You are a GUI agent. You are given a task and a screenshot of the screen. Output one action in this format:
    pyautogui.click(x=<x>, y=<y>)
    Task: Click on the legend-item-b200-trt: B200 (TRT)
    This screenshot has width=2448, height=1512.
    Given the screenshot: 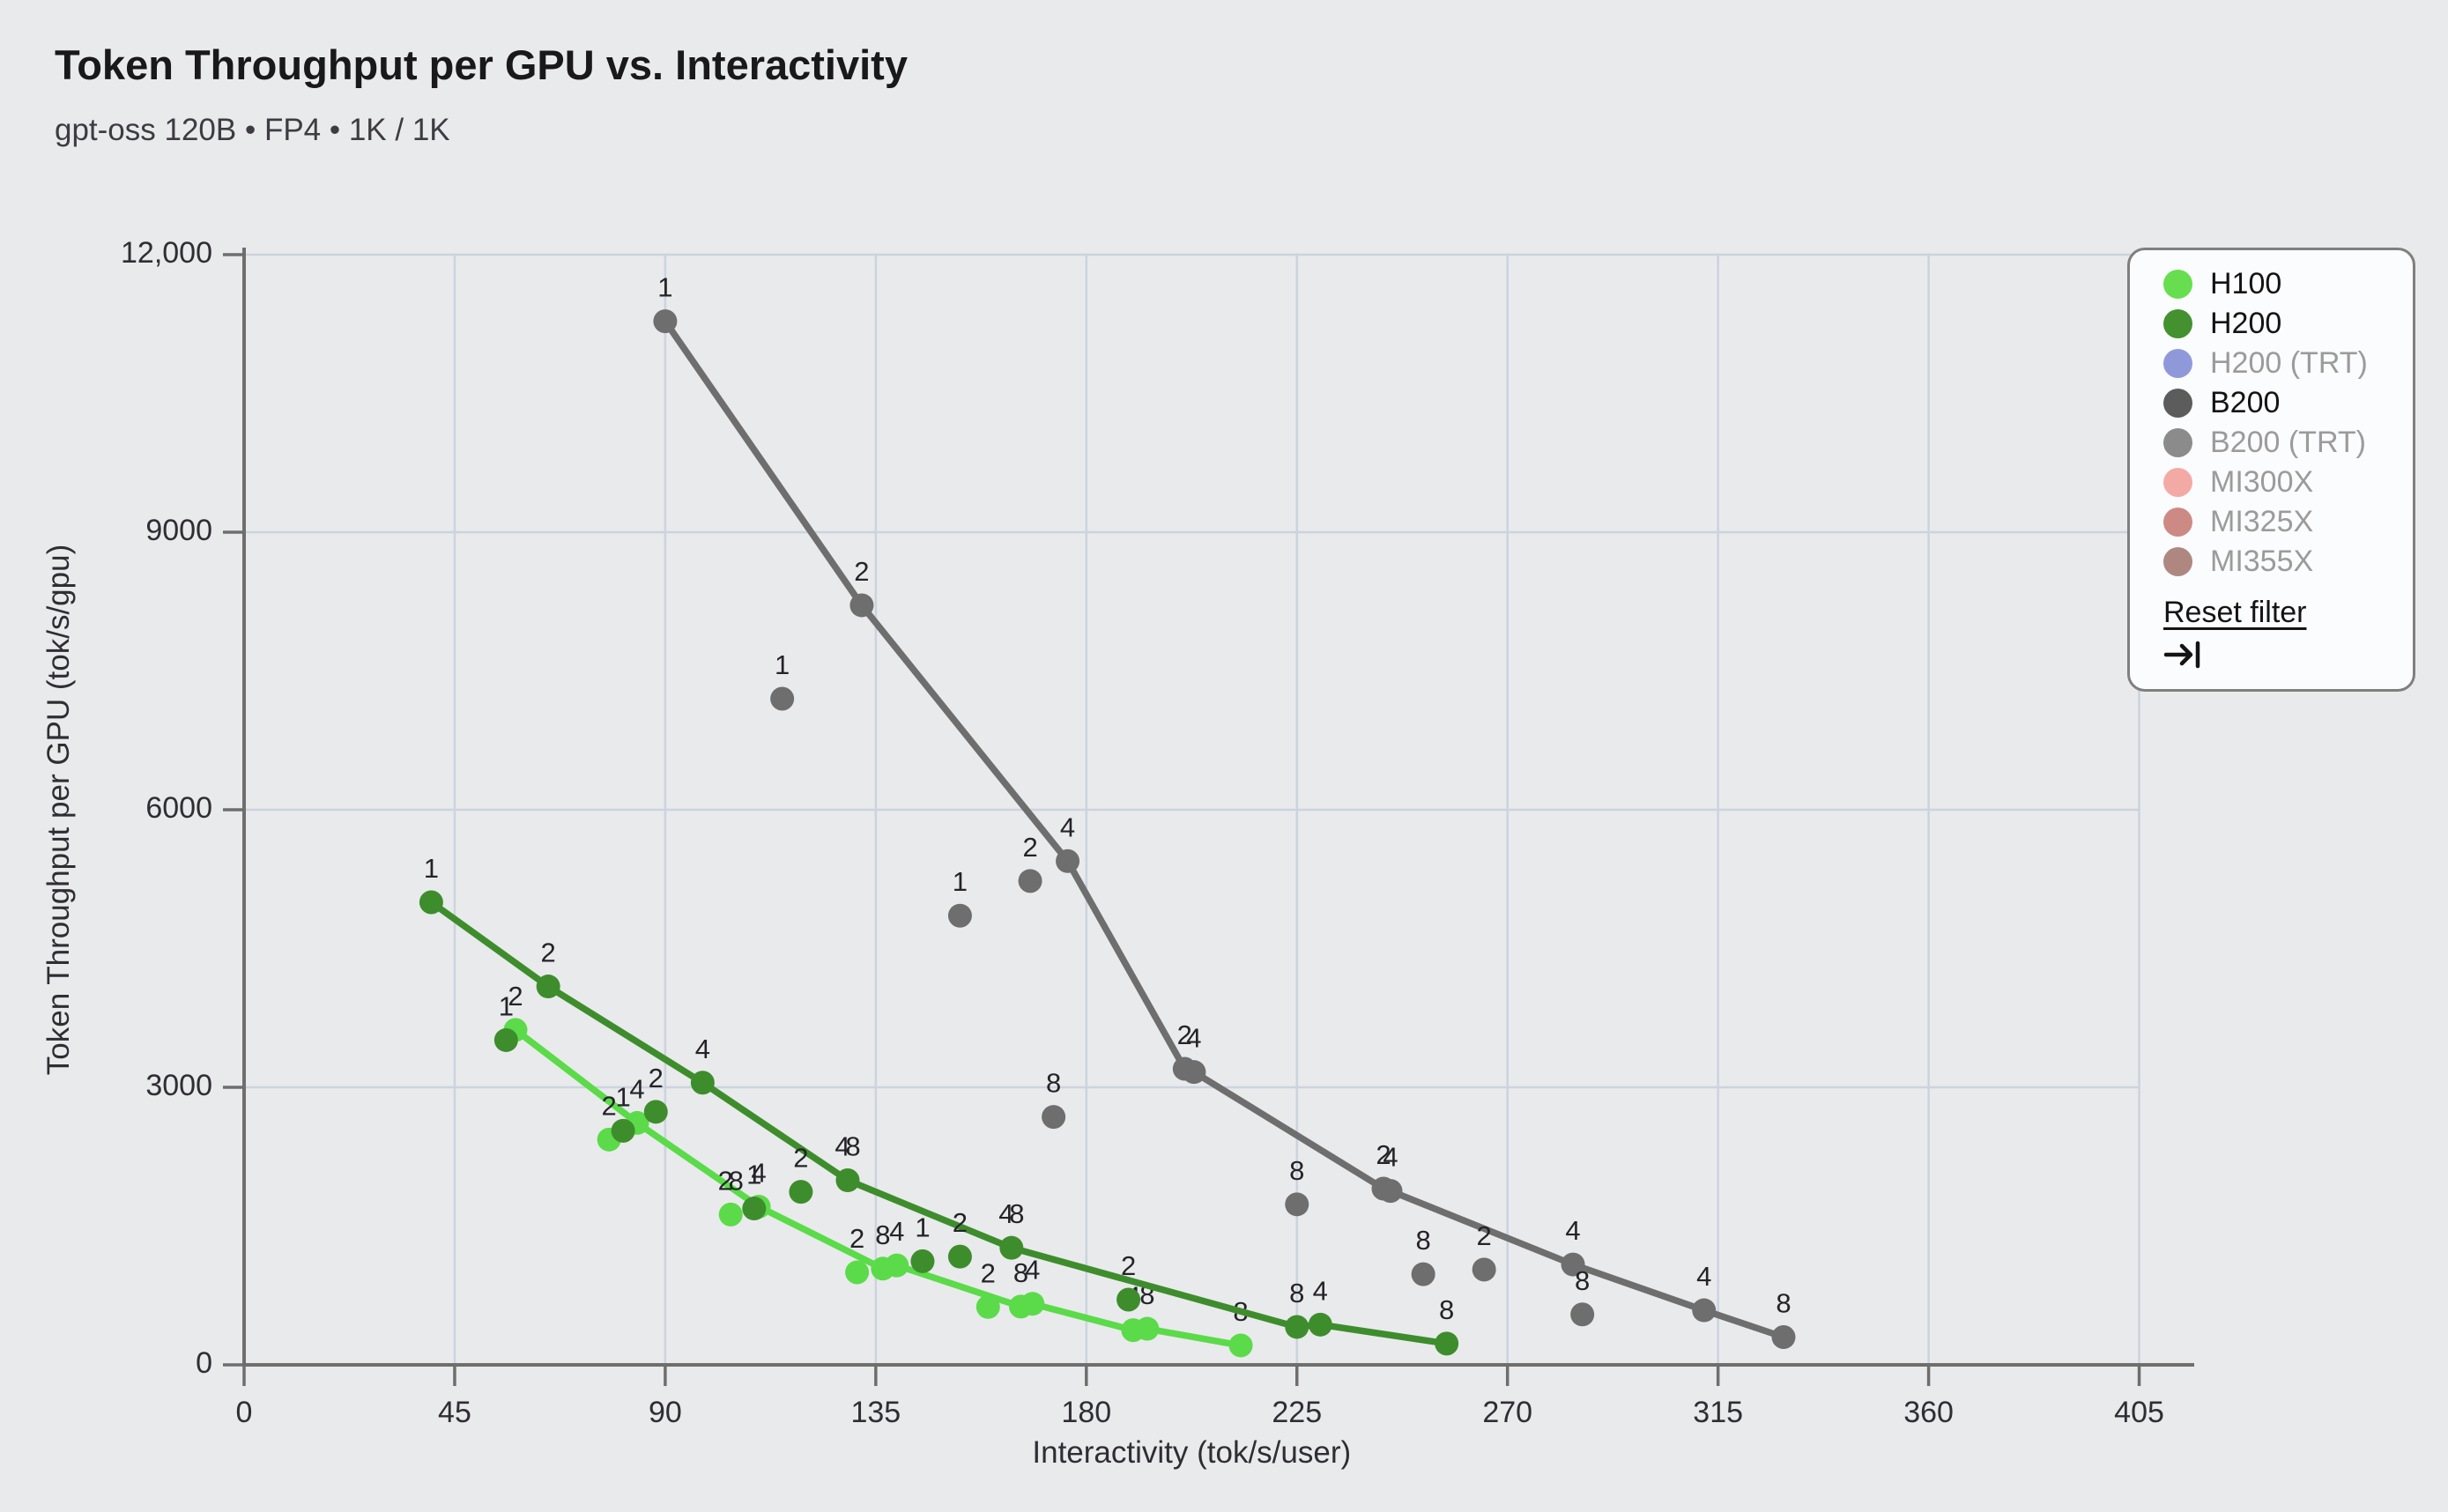 What is the action you would take?
    pyautogui.click(x=2288, y=443)
    